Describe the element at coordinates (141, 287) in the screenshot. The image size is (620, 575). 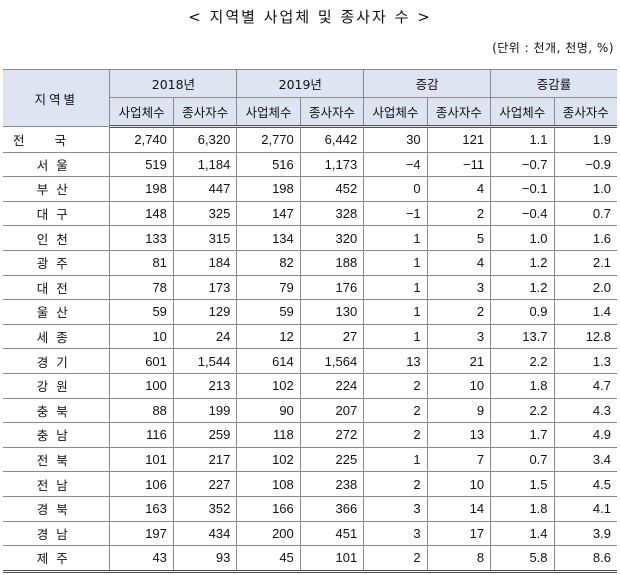
I see `value-cell: 78` at that location.